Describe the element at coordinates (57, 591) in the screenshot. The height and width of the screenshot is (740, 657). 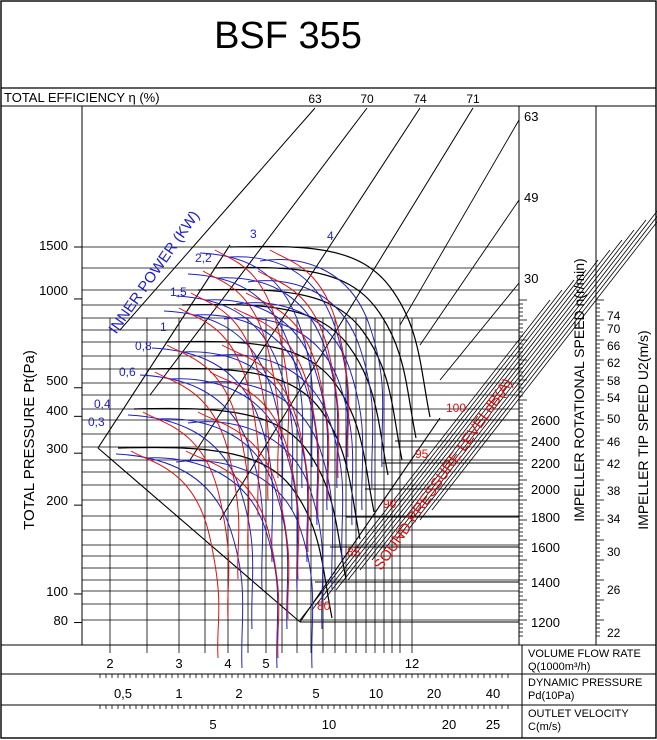
I see `pressure-tick-label: 100` at that location.